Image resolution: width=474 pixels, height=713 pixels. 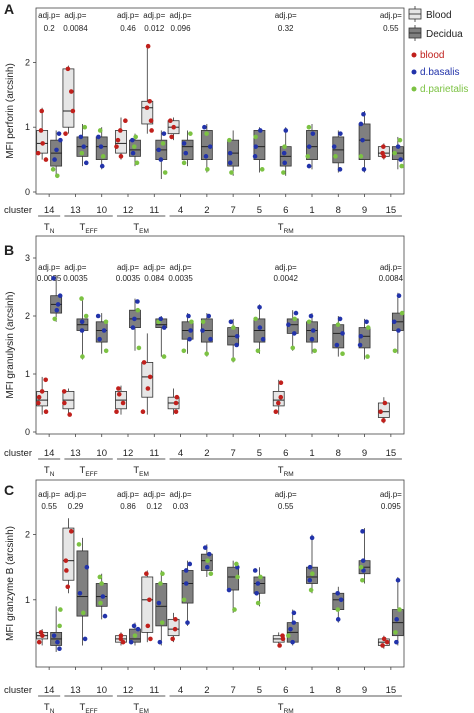 What do you see at coordinates (312, 145) in the screenshot?
I see `box-decidua` at bounding box center [312, 145].